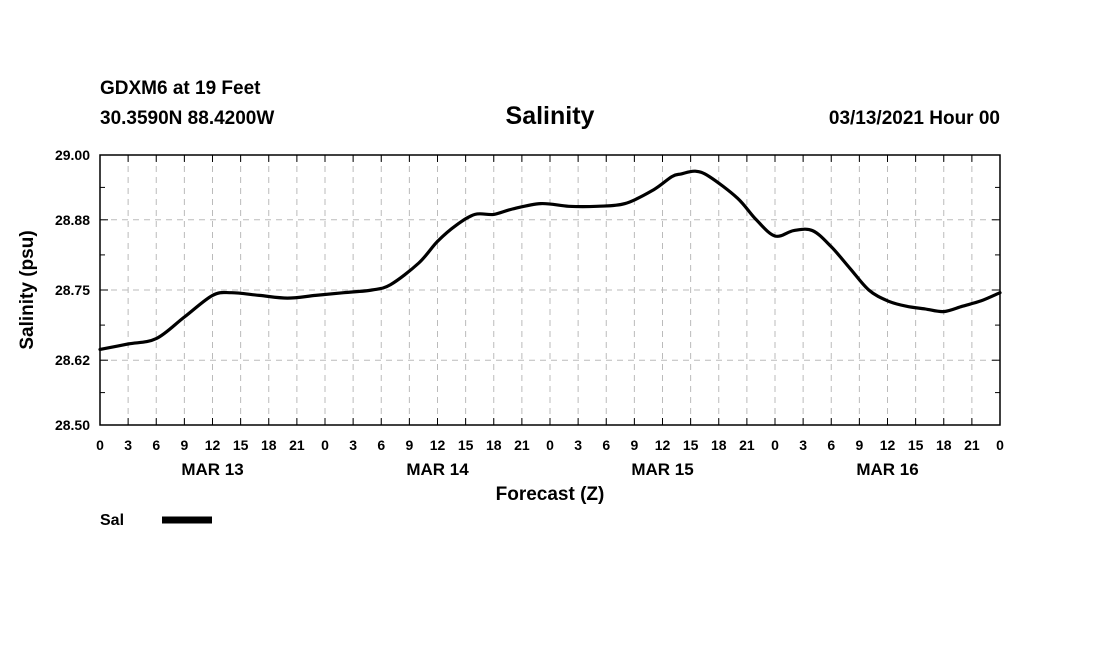  Describe the element at coordinates (27, 289) in the screenshot. I see `y-axis-label: Salinity (psu)` at that location.